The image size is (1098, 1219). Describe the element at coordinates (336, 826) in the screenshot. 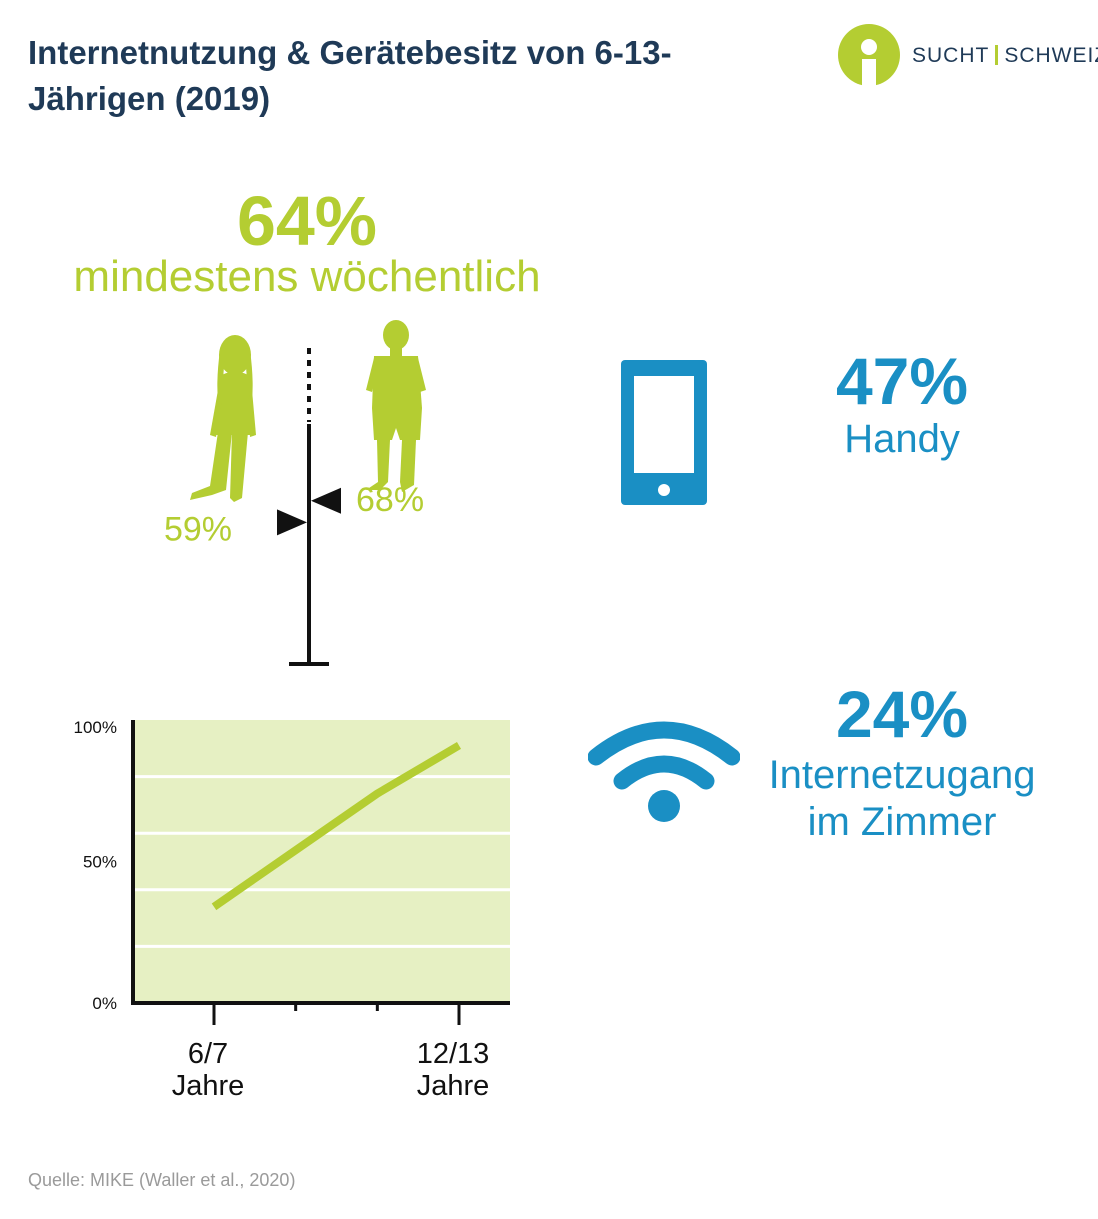

I see `series-line` at that location.